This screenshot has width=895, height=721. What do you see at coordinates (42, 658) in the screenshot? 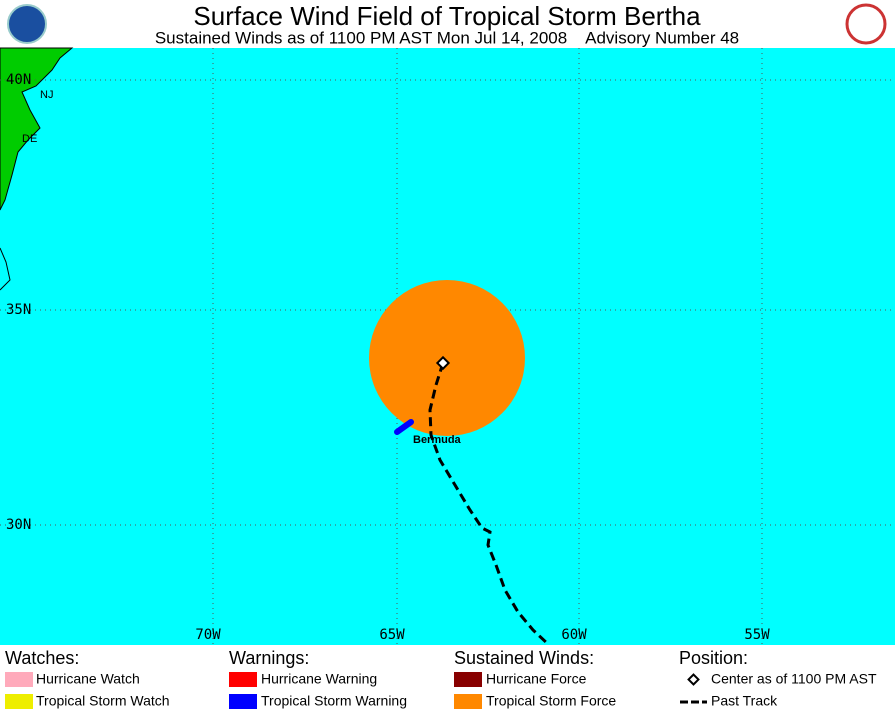
I see `legend-heading: Watches:` at bounding box center [42, 658].